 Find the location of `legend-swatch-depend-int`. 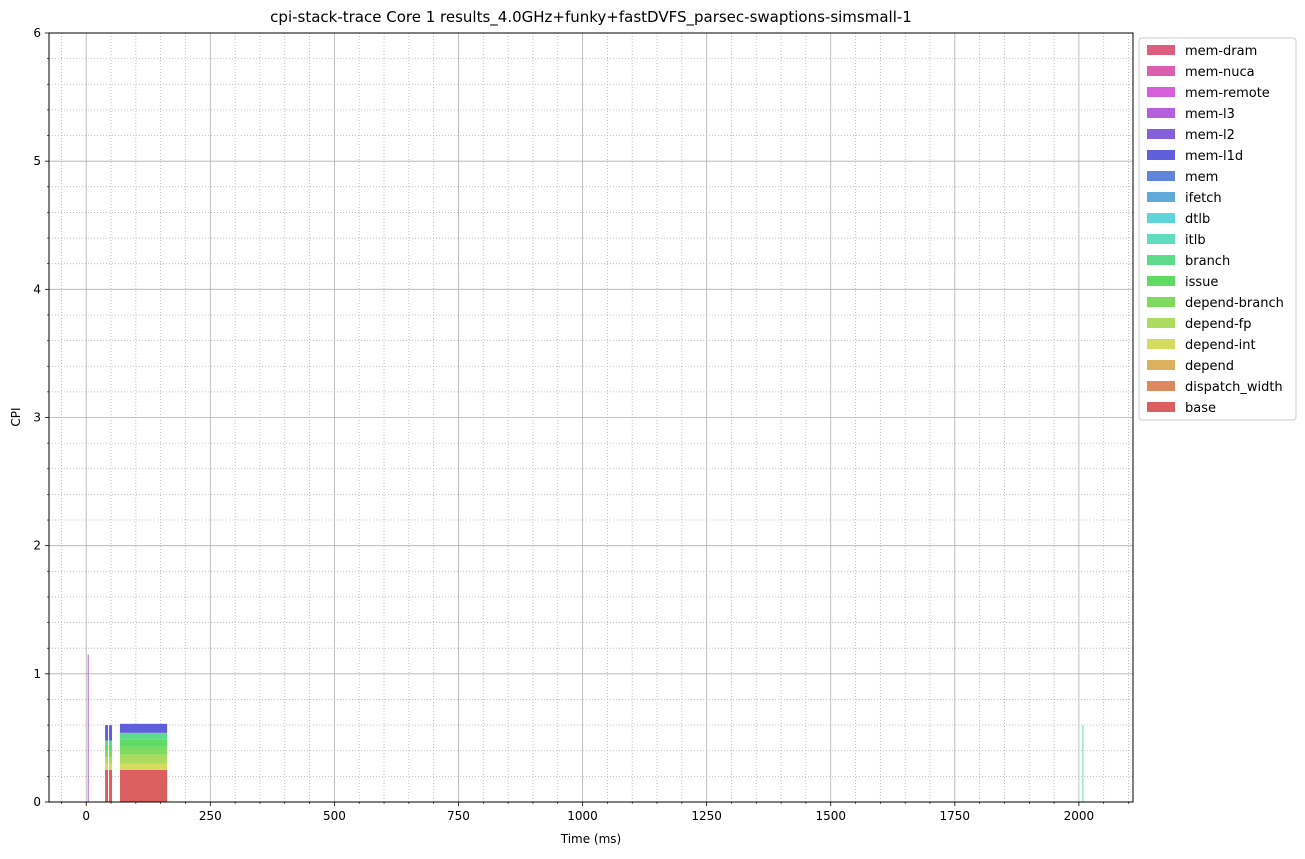

legend-swatch-depend-int is located at coordinates (1161, 344).